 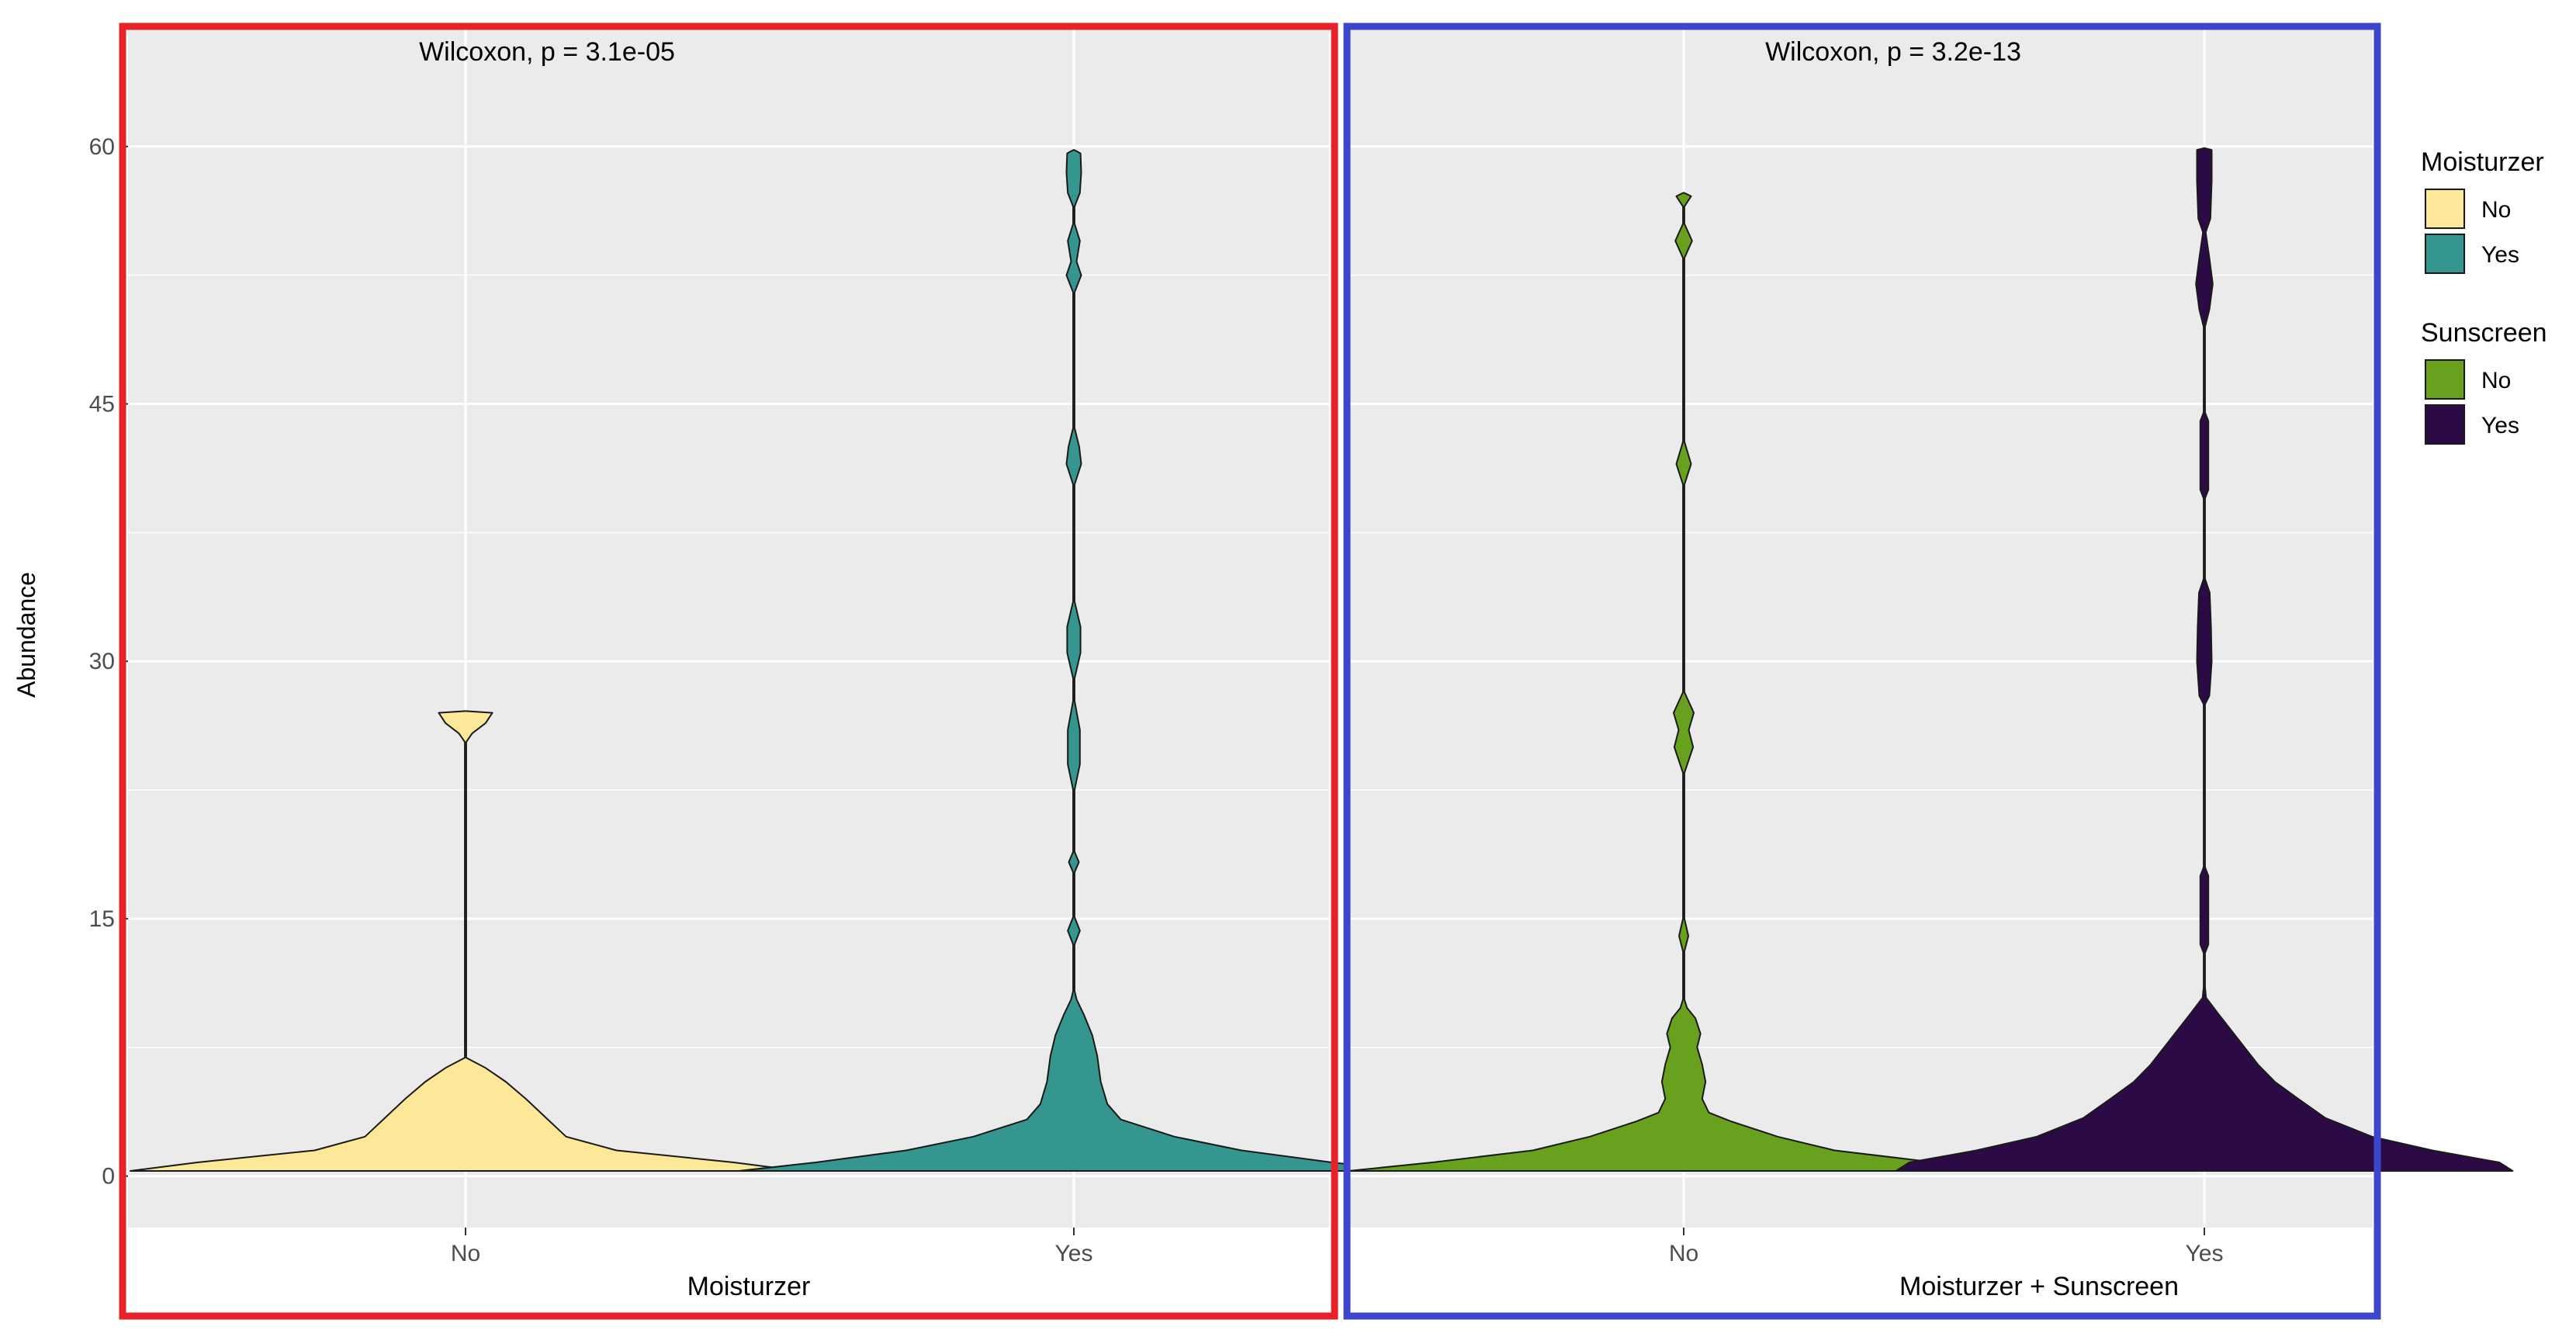 What do you see at coordinates (102, 919) in the screenshot?
I see `y-tick-label: 15` at bounding box center [102, 919].